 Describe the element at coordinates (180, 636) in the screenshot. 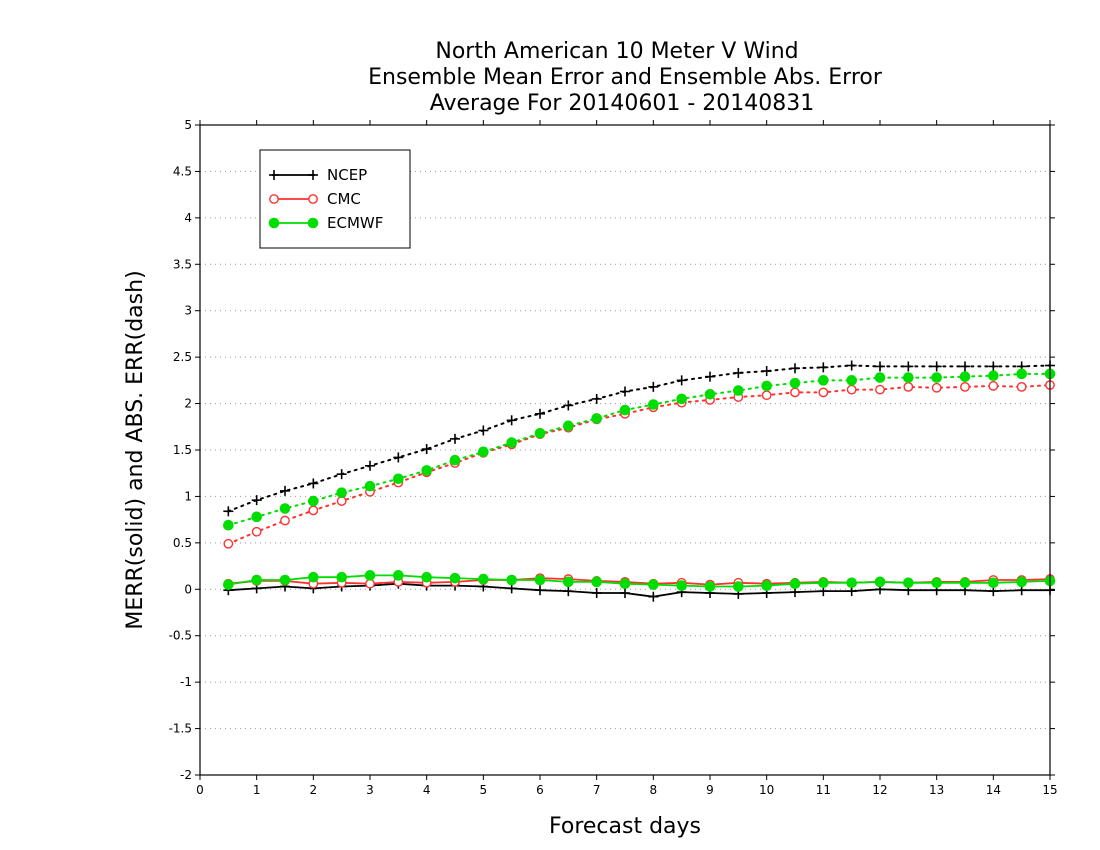

I see `y-tick-label: -0.5` at that location.